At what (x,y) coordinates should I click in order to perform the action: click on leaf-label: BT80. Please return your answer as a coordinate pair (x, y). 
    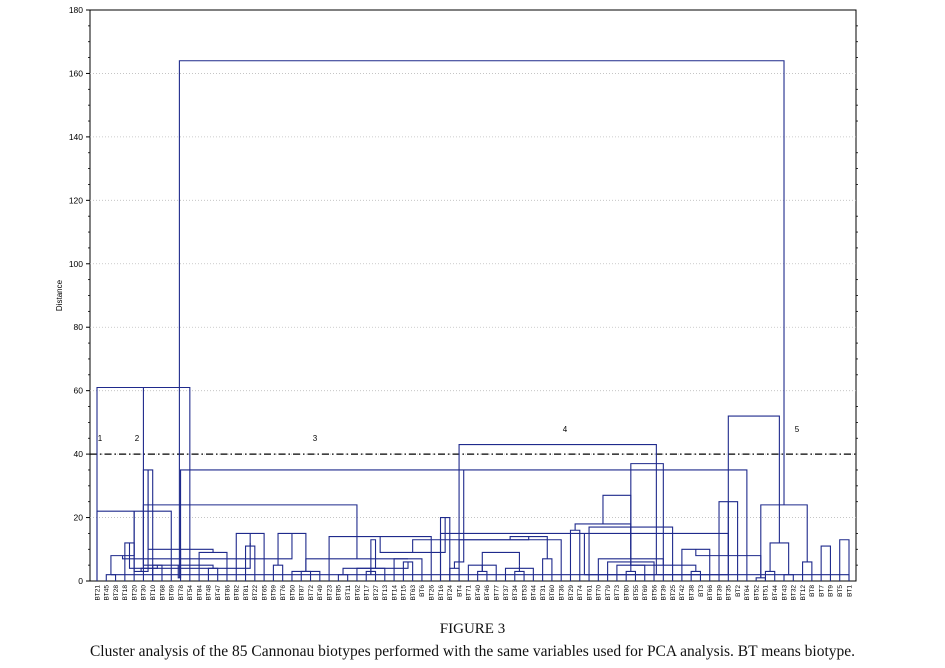
    Looking at the image, I should click on (626, 593).